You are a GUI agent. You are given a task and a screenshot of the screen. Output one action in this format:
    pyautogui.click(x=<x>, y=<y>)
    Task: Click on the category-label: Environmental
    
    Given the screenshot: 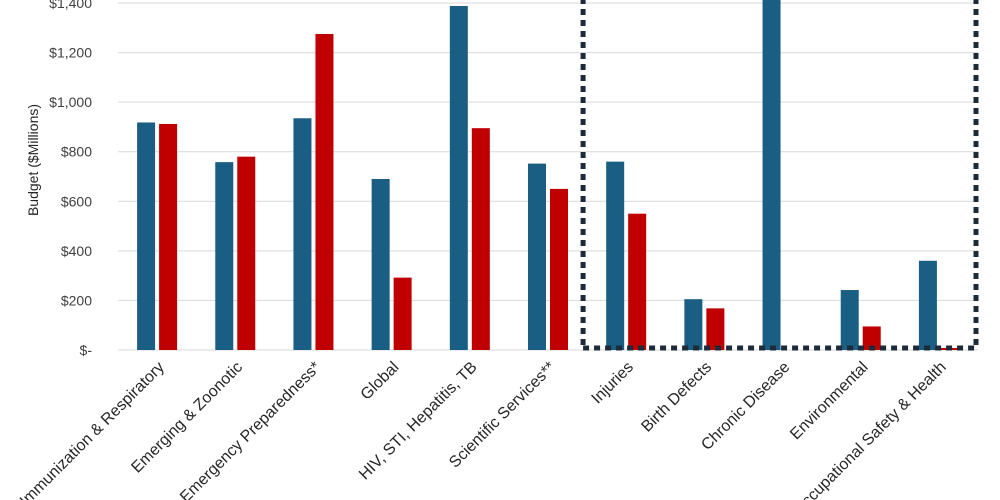 What is the action you would take?
    pyautogui.click(x=829, y=401)
    